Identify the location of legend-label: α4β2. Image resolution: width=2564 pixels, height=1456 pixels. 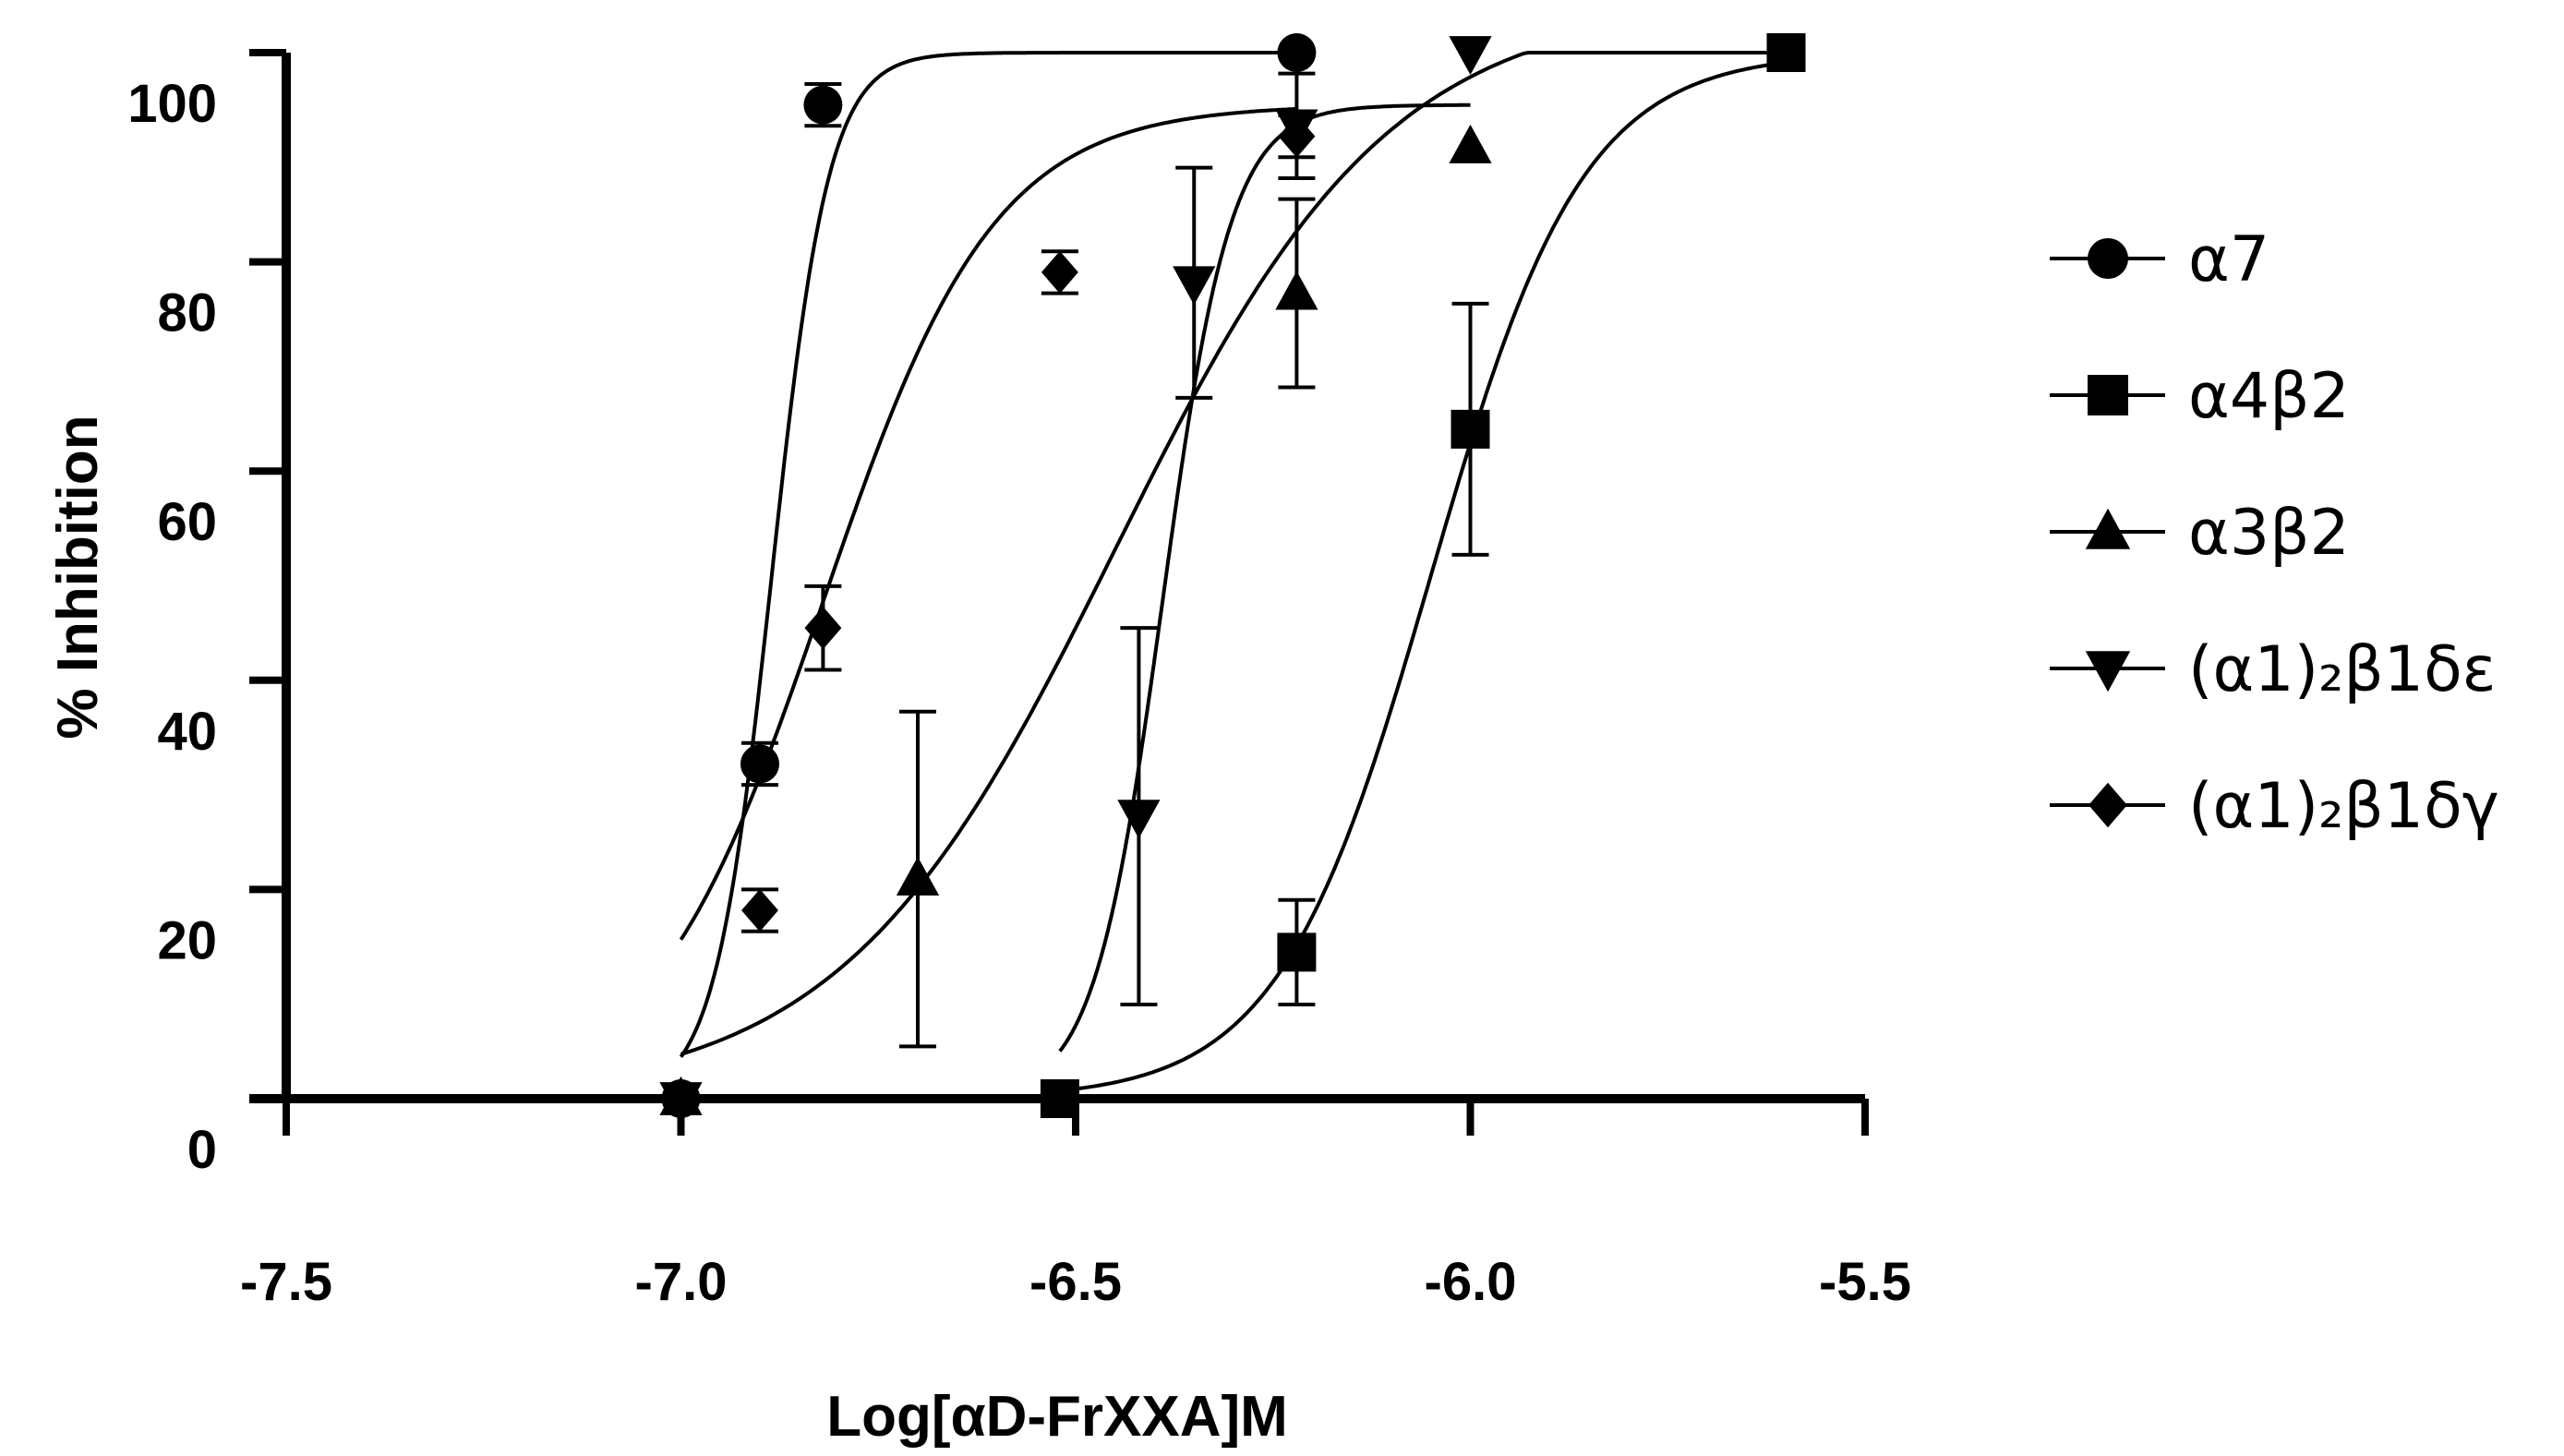
(2269, 396).